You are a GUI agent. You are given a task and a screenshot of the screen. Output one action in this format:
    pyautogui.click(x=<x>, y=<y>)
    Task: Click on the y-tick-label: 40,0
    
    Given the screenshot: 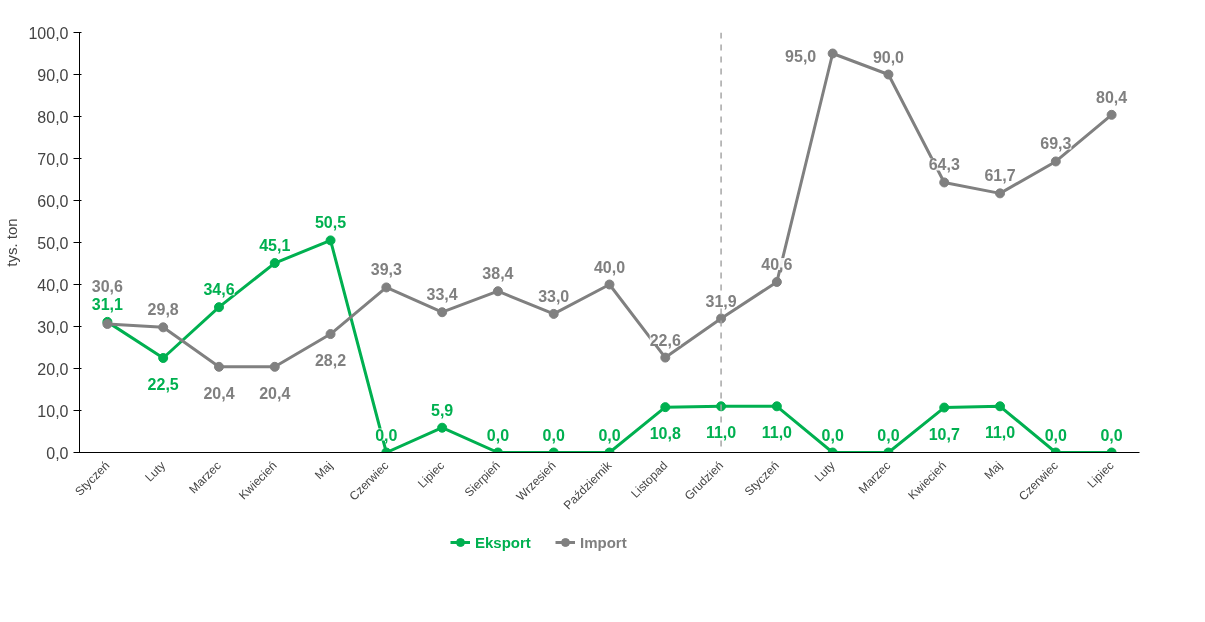 What is the action you would take?
    pyautogui.click(x=53, y=285)
    